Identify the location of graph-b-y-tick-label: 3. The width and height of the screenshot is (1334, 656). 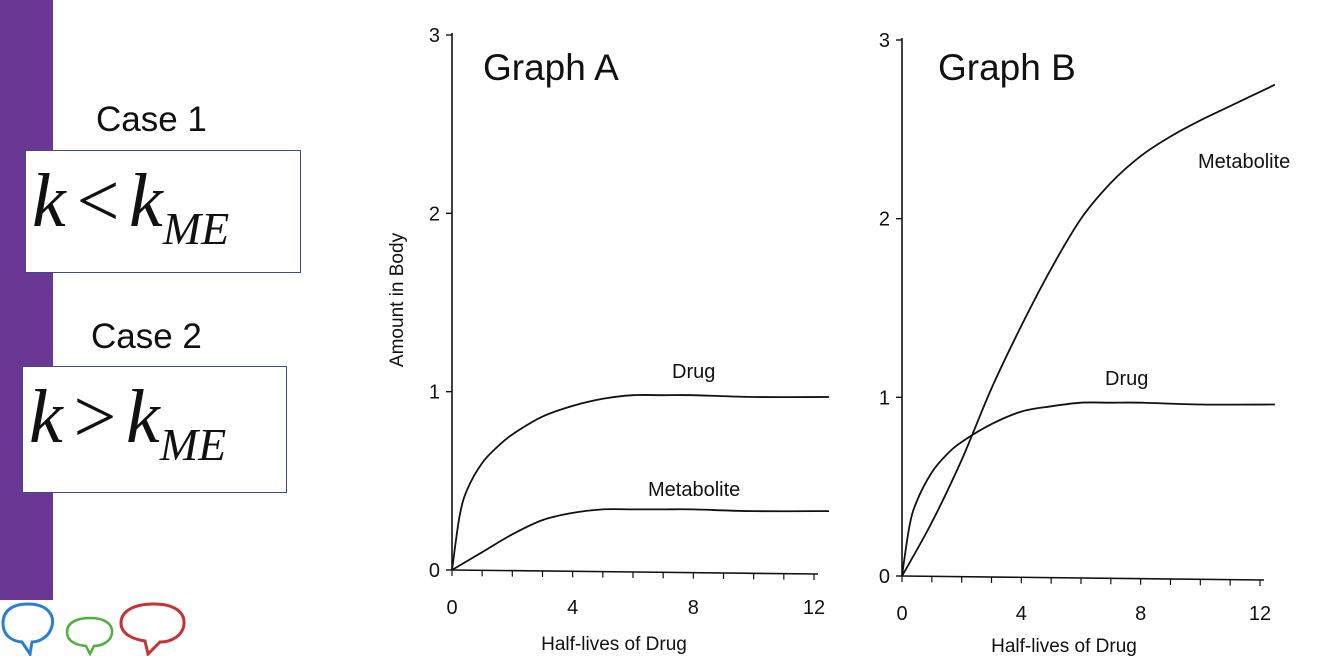
(884, 41).